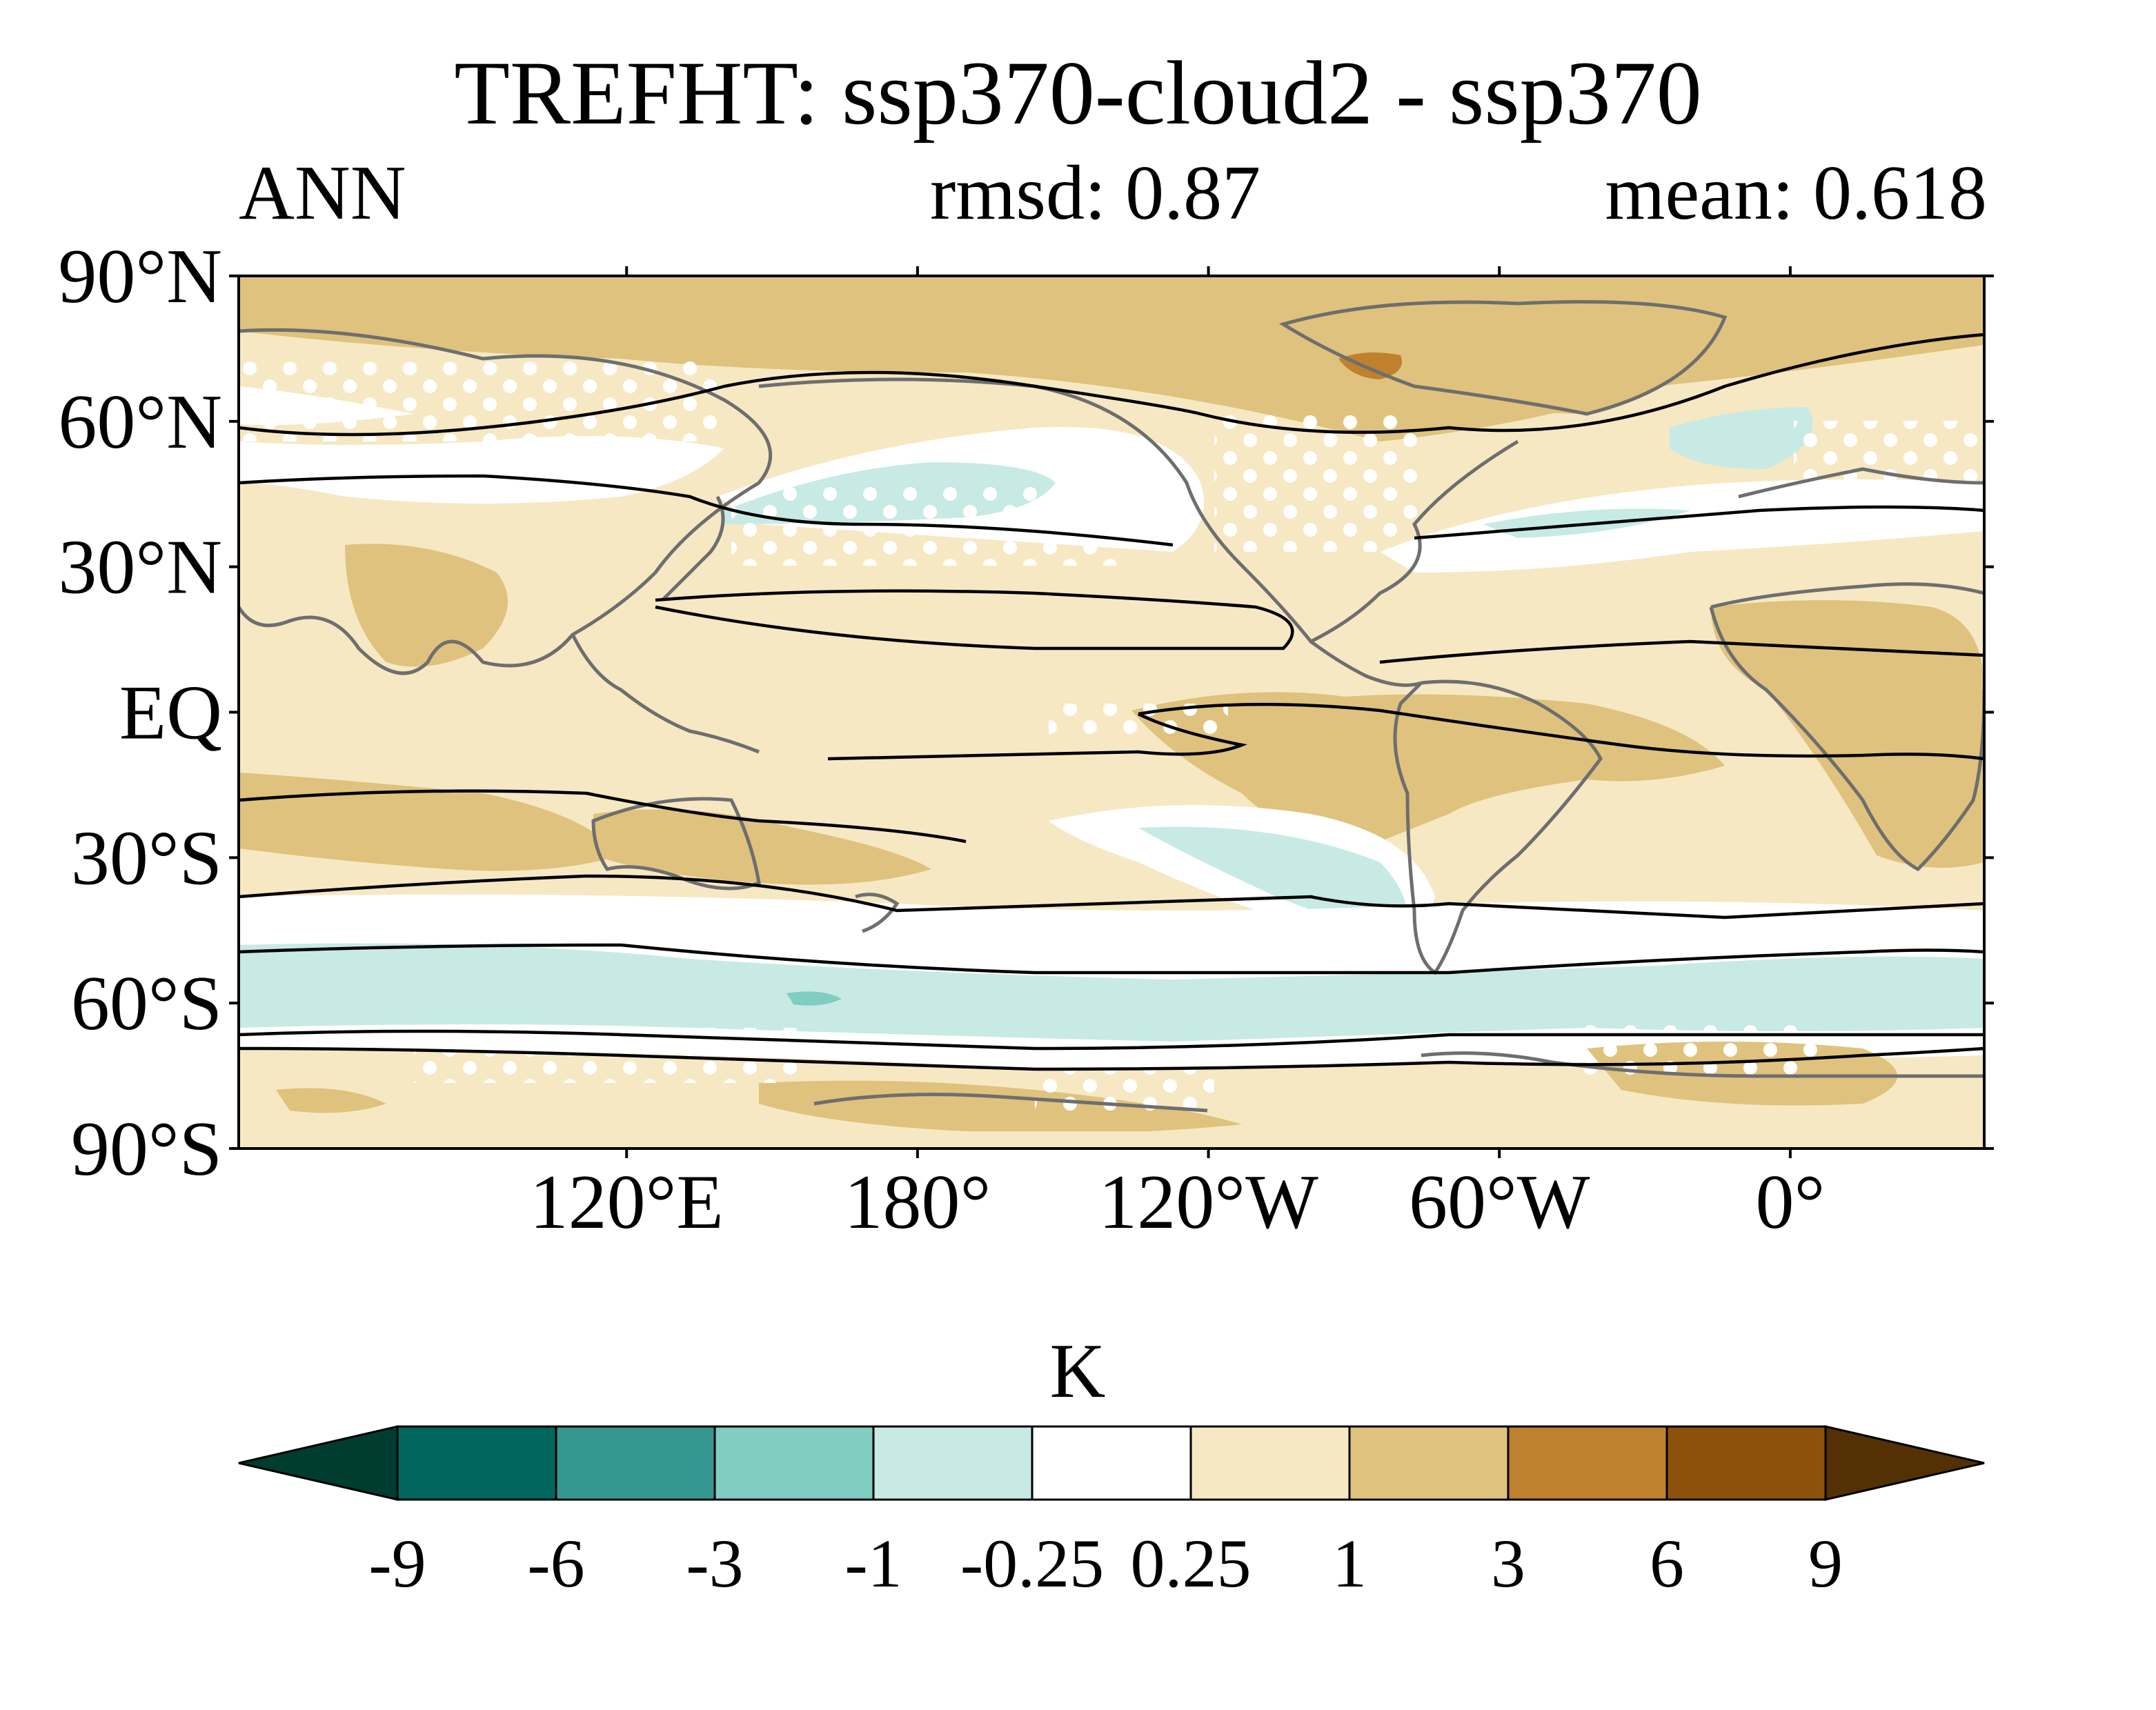 This screenshot has width=2156, height=1710. Describe the element at coordinates (1499, 1202) in the screenshot. I see `lon-label: 60°W` at that location.